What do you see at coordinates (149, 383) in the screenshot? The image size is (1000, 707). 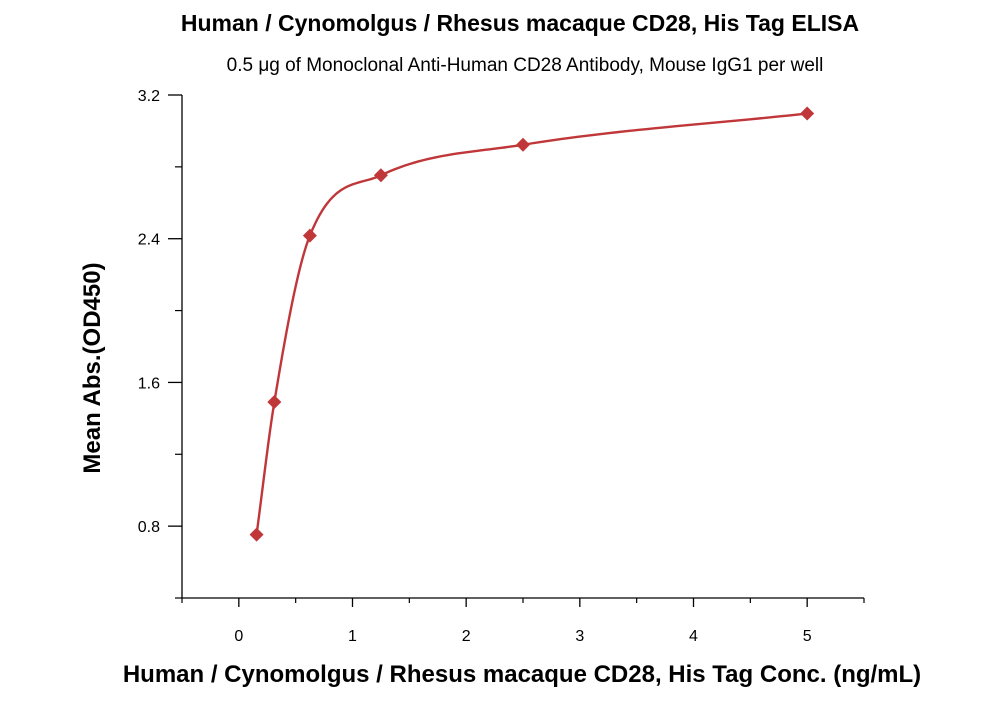 I see `y-tick-label: 1.6` at bounding box center [149, 383].